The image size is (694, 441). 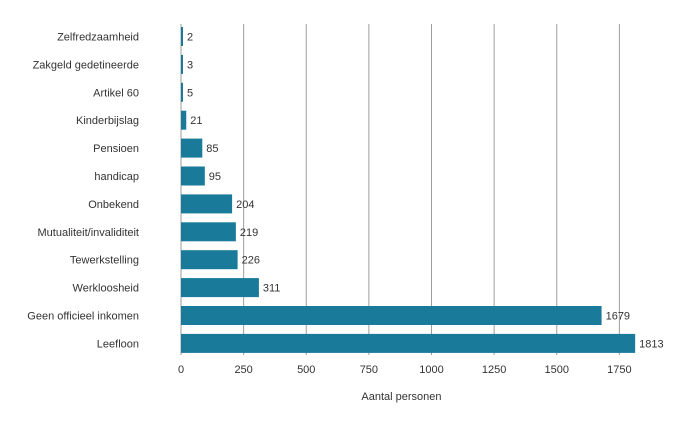 I want to click on category-label: Pensioen, so click(x=116, y=149).